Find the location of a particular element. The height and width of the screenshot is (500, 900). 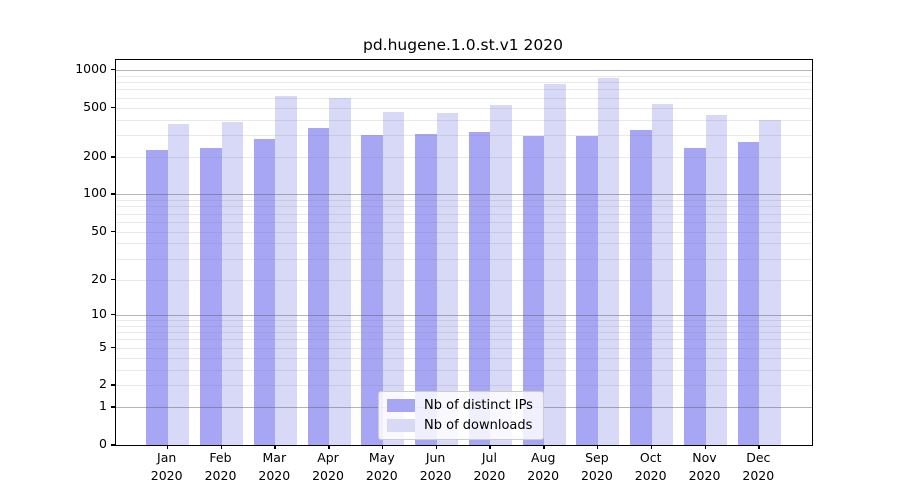

x-tick-label-feb: Feb 2020 is located at coordinates (220, 466).